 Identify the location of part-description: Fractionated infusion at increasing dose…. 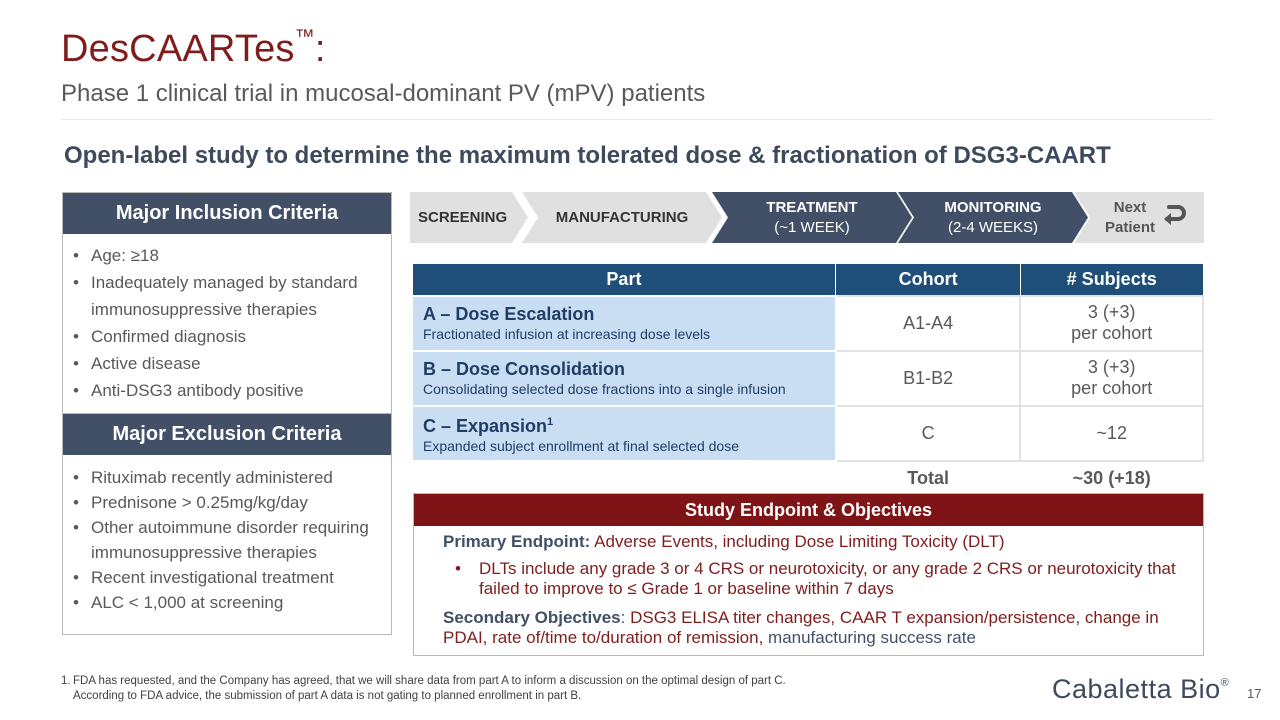
(567, 333).